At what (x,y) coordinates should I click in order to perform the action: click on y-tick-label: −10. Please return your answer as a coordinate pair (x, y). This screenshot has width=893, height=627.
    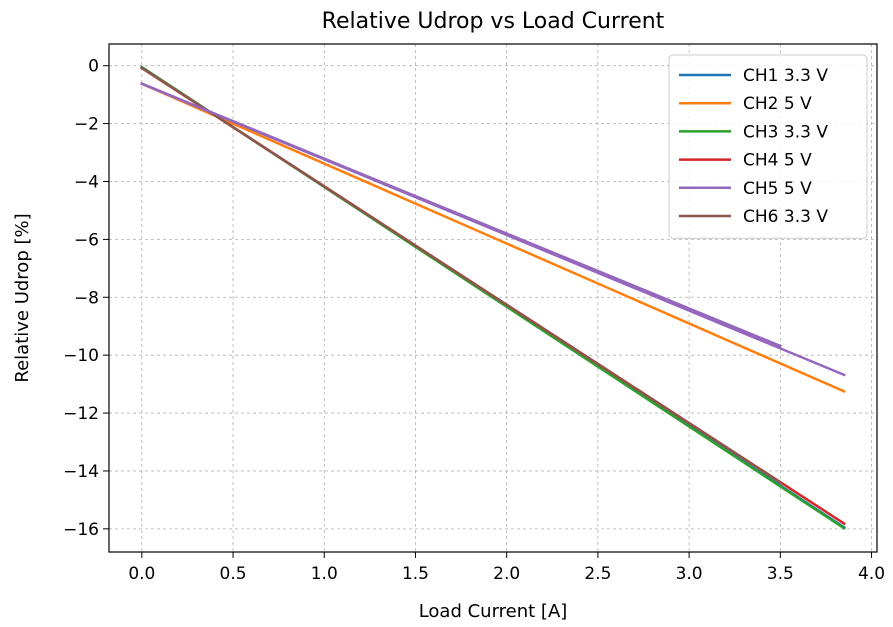
    Looking at the image, I should click on (81, 356).